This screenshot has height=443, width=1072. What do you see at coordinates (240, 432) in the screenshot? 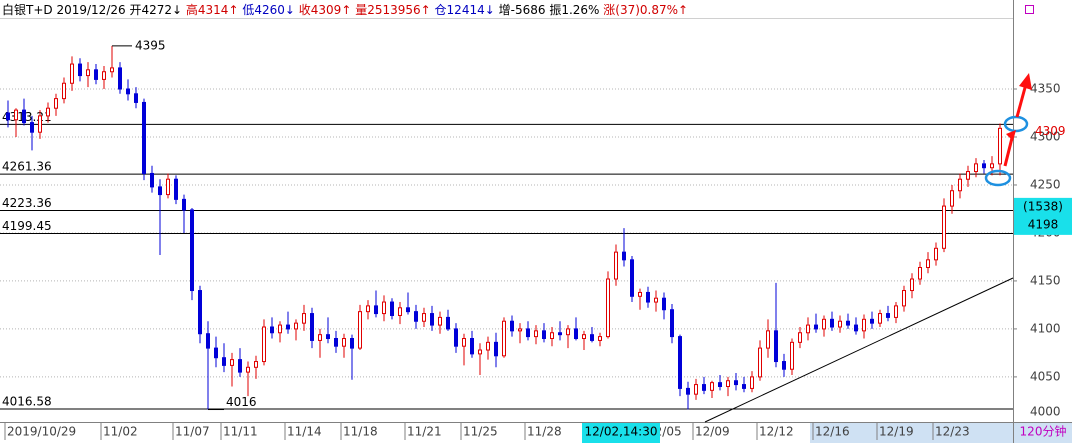
I see `x-tick-label: 11/11` at bounding box center [240, 432].